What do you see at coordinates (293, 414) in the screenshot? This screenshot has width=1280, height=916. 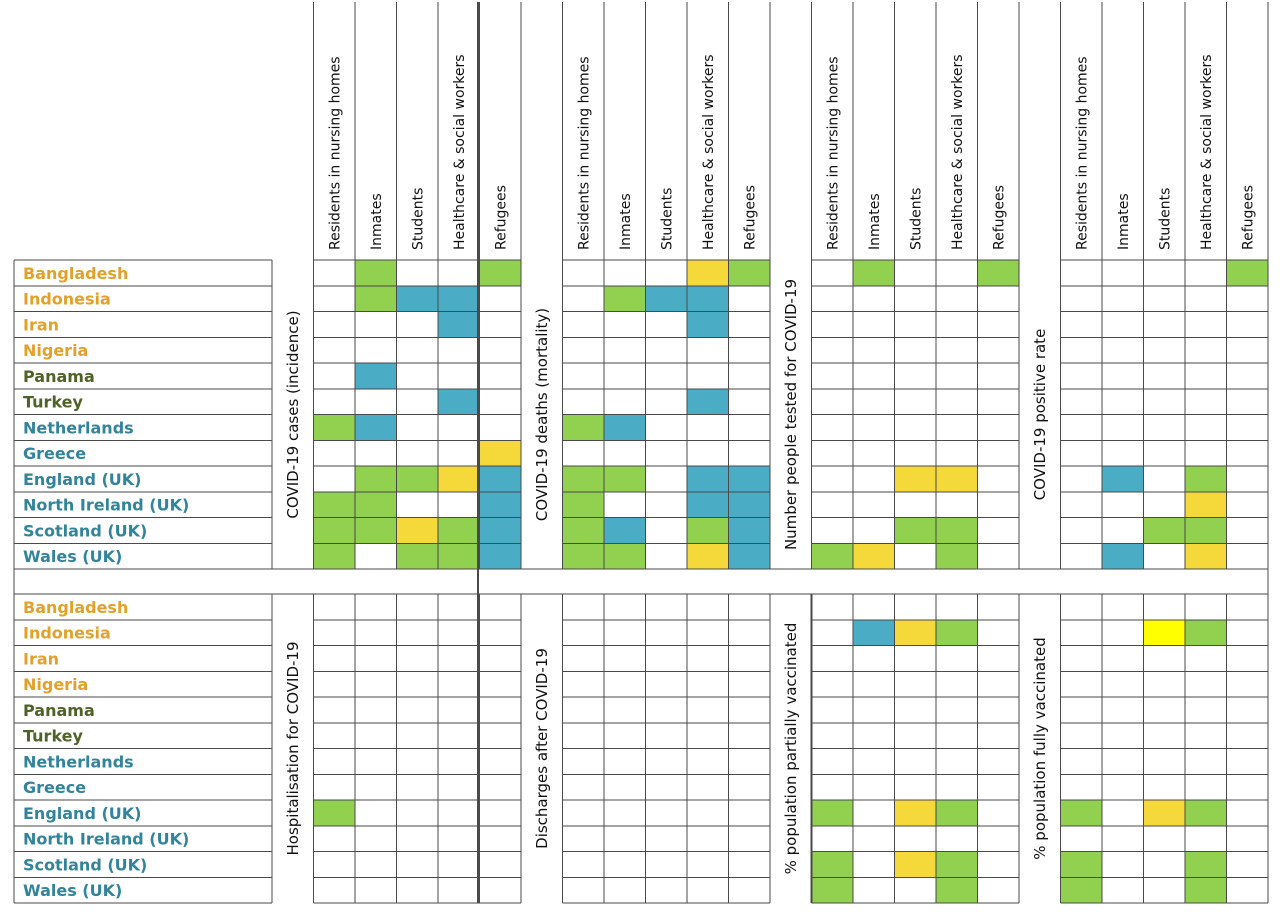 I see `metric-label: COVID-19 cases (incidence)` at bounding box center [293, 414].